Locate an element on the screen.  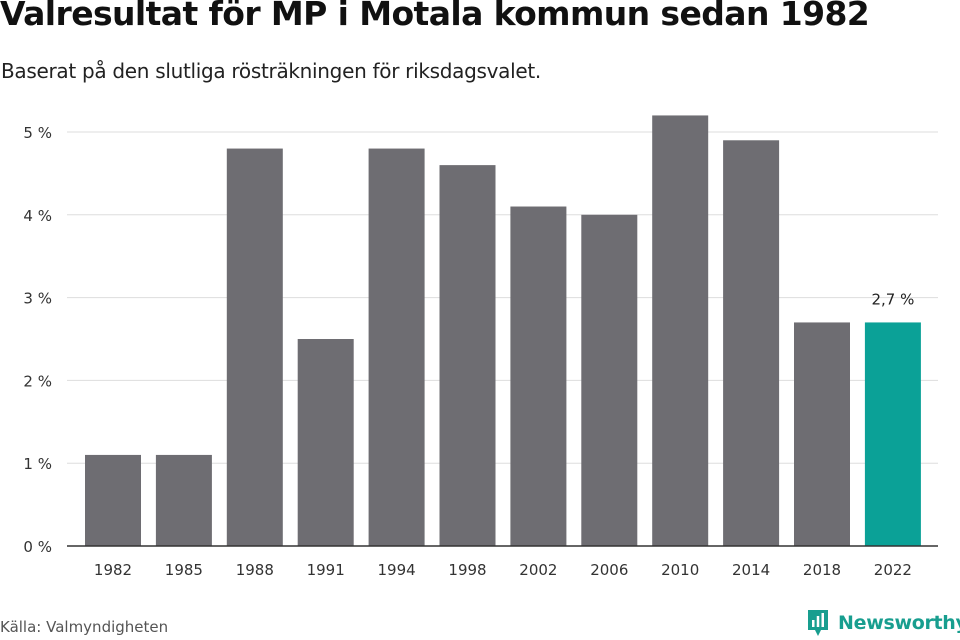
x-tick-label: 2014 is located at coordinates (751, 570).